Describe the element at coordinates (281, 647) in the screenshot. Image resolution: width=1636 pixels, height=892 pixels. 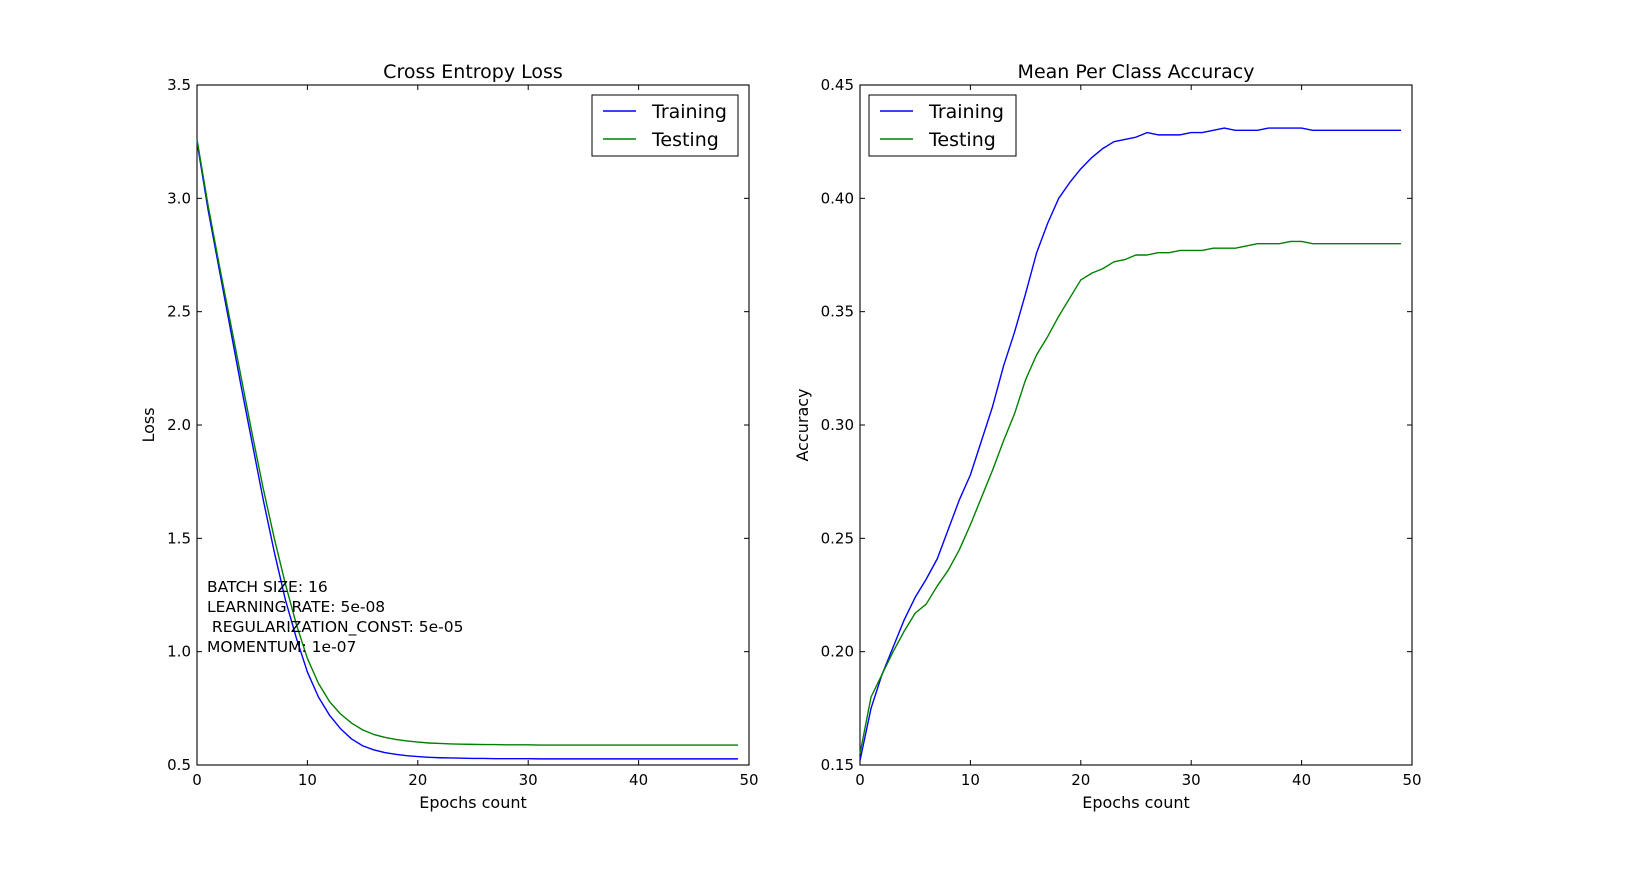
I see `annotation-line: MOMENTUM: 1e-07` at that location.